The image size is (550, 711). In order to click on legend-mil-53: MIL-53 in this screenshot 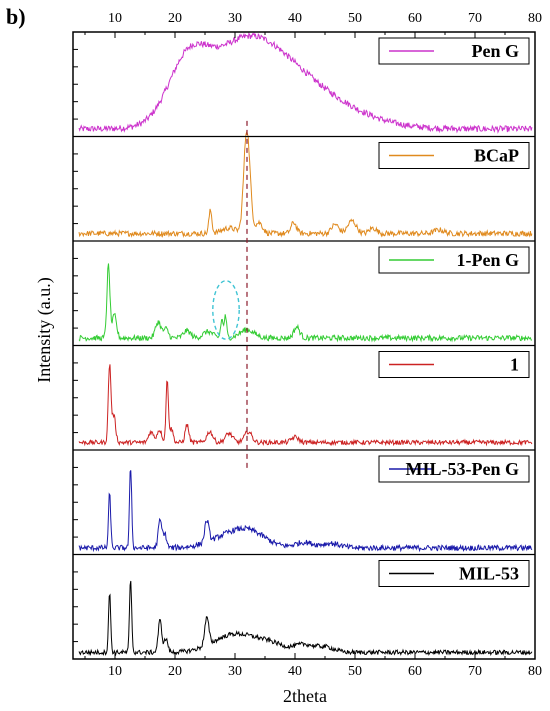, I will do `click(454, 573)`.